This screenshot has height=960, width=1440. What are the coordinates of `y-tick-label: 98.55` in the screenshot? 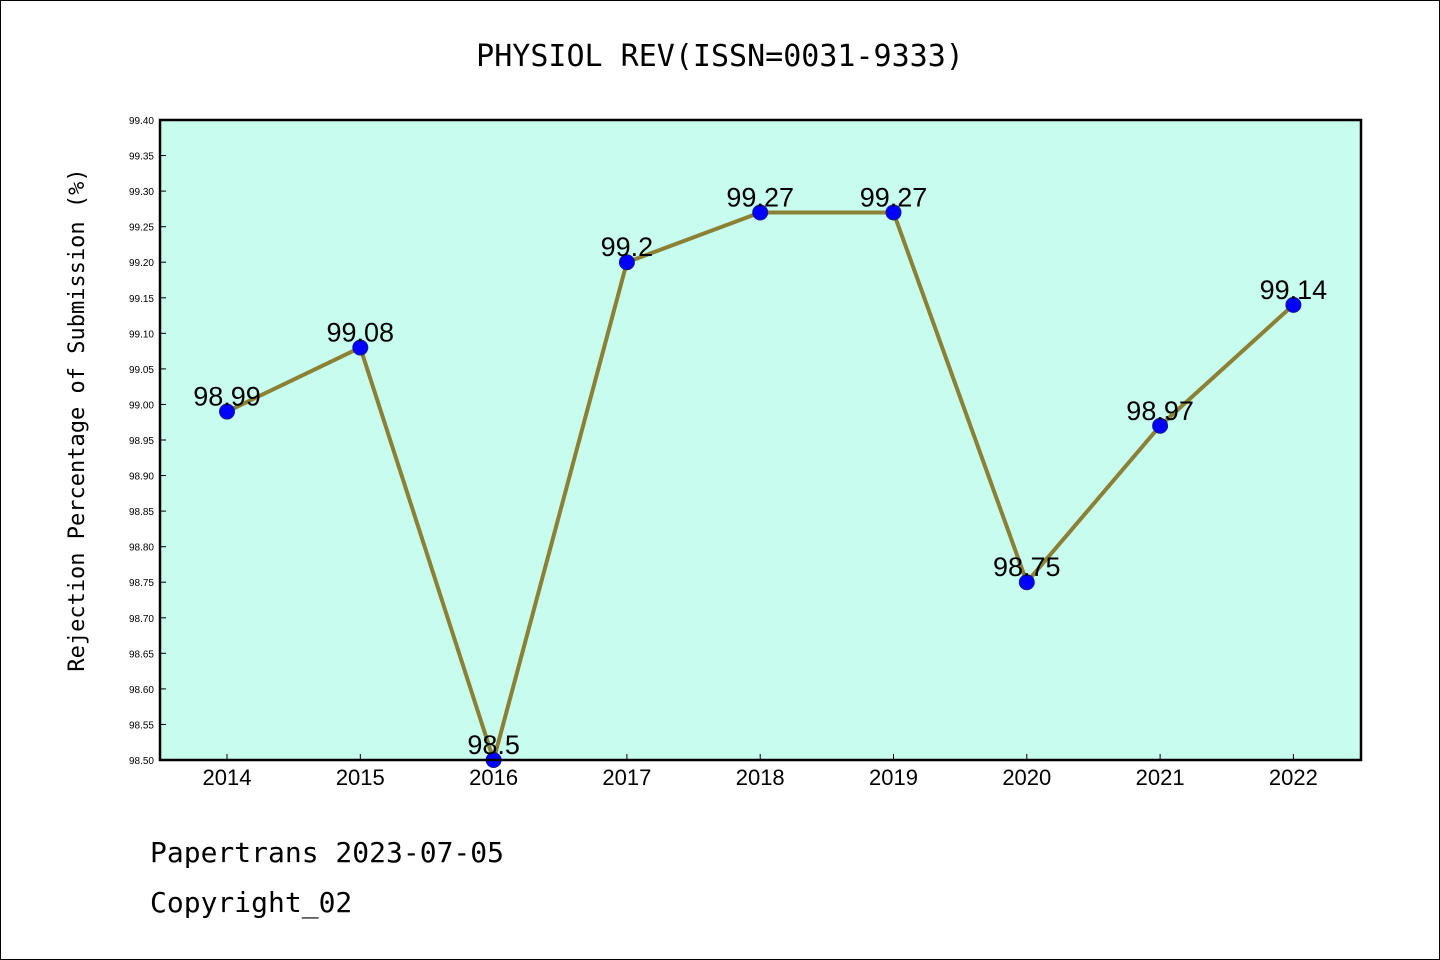 It's located at (141, 725).